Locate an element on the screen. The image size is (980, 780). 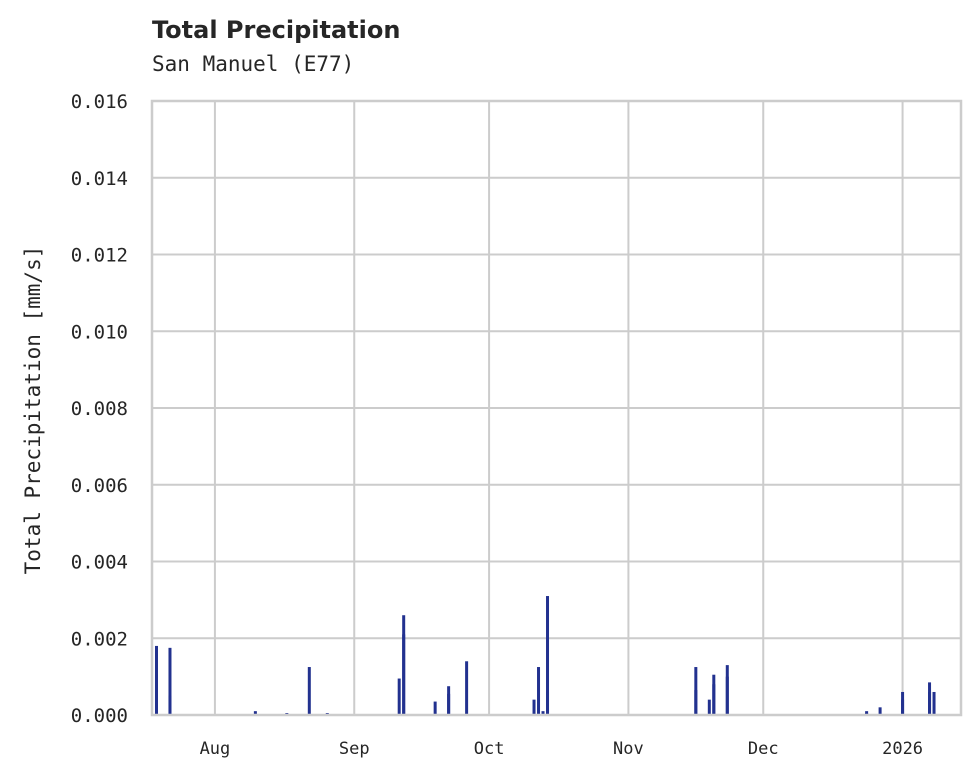
x-tick-label: Sep is located at coordinates (354, 749).